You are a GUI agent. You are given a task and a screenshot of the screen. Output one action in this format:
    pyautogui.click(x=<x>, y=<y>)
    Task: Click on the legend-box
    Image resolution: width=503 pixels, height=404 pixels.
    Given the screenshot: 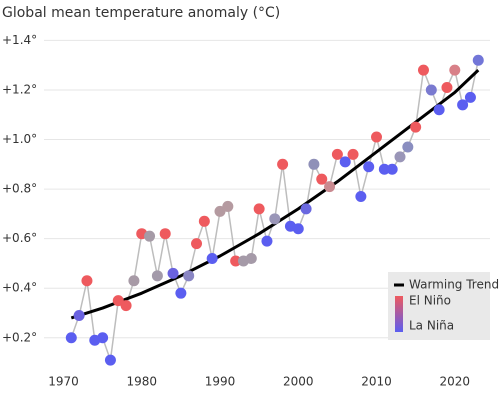 What is the action you would take?
    pyautogui.click(x=439, y=306)
    